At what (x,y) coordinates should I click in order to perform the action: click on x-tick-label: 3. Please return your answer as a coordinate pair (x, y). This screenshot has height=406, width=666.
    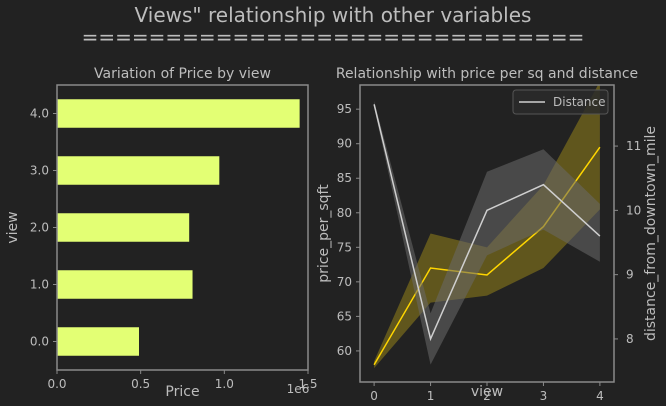
    Looking at the image, I should click on (544, 396).